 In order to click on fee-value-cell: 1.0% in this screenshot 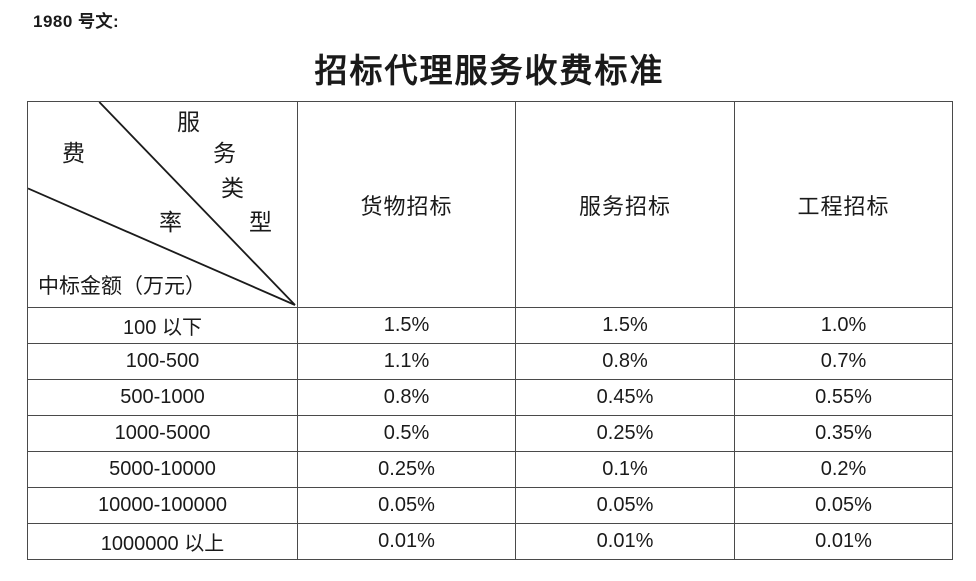, I will do `click(843, 325)`.